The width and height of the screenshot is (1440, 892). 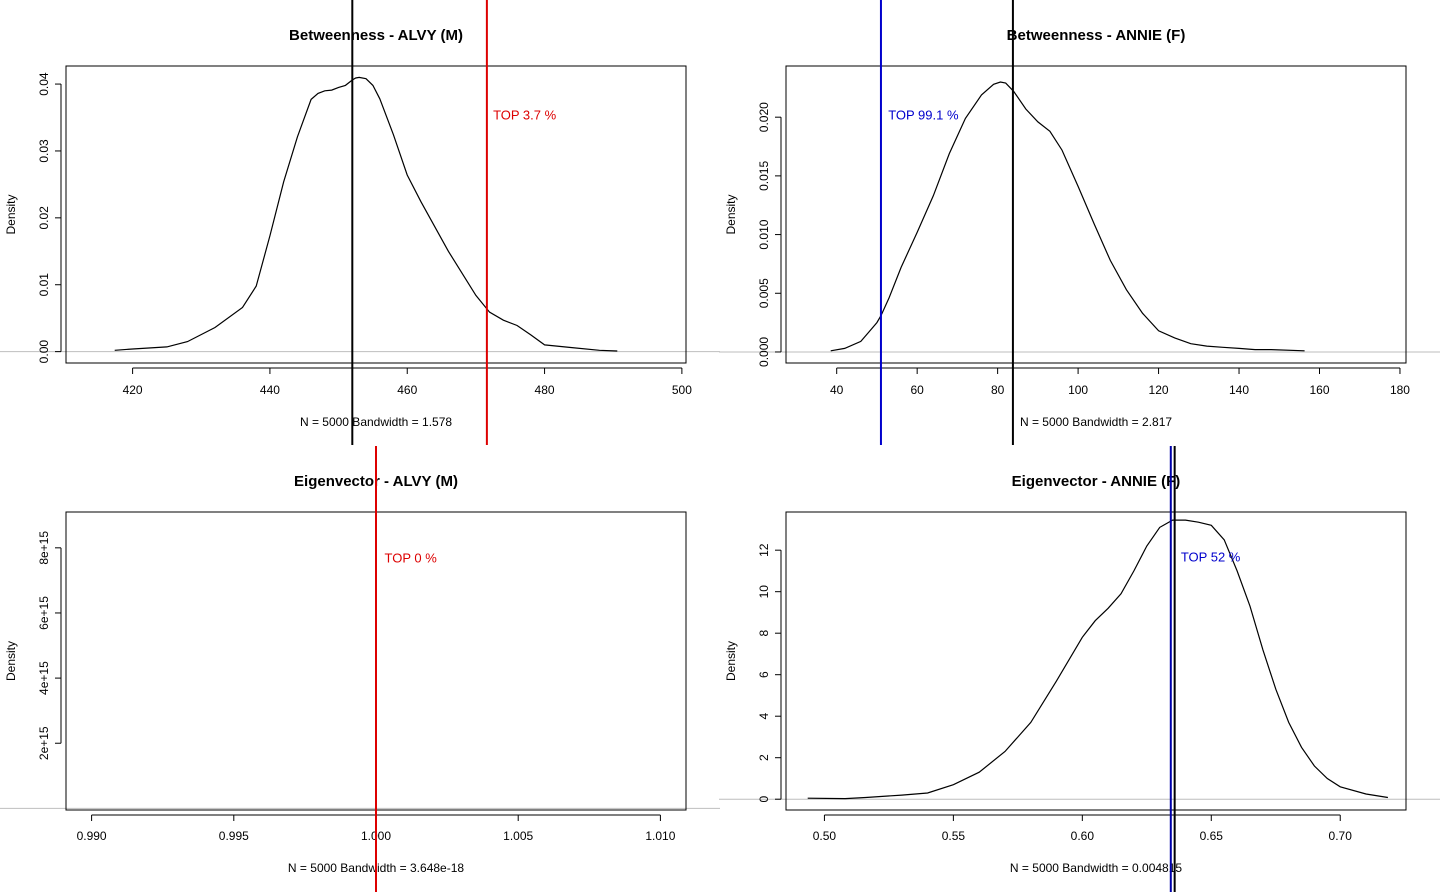 What do you see at coordinates (44, 285) in the screenshot?
I see `panel-1-y-tick-label: 0.01` at bounding box center [44, 285].